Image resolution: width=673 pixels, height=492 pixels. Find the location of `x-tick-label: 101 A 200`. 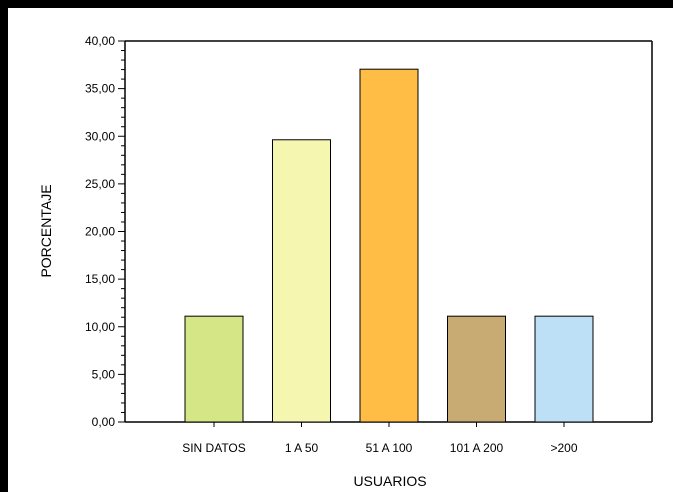

x-tick-label: 101 A 200 is located at coordinates (477, 448).